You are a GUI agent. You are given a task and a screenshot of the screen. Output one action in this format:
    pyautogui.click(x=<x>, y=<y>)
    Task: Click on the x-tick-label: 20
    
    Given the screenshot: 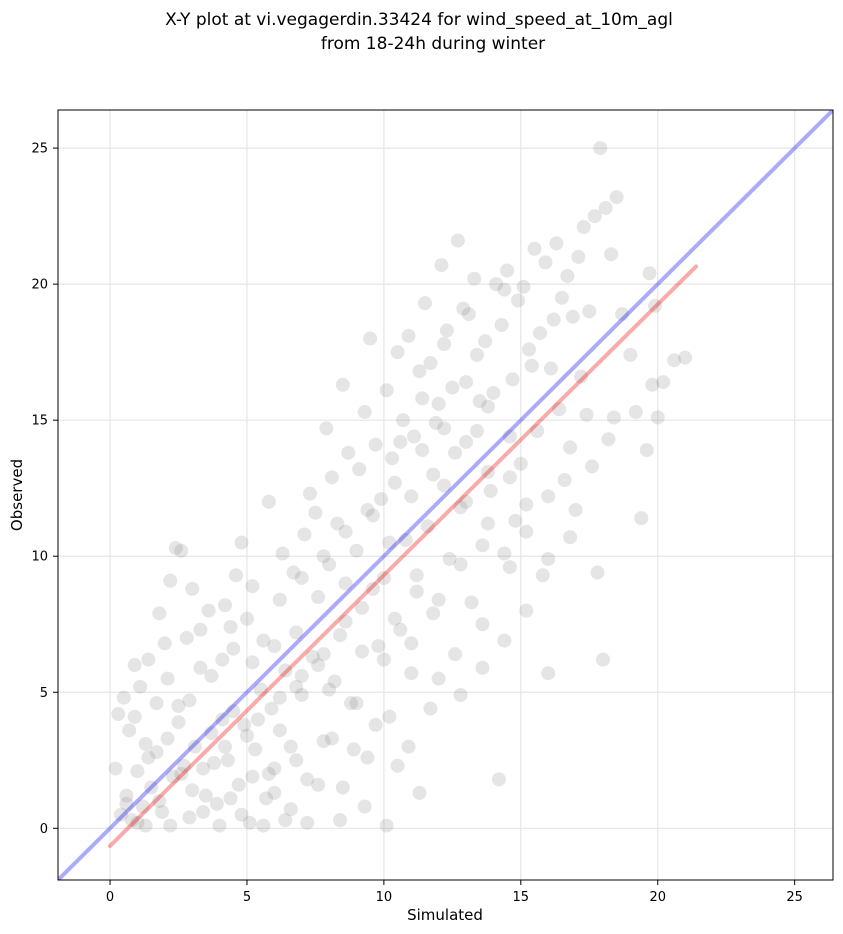 What is the action you would take?
    pyautogui.click(x=657, y=897)
    